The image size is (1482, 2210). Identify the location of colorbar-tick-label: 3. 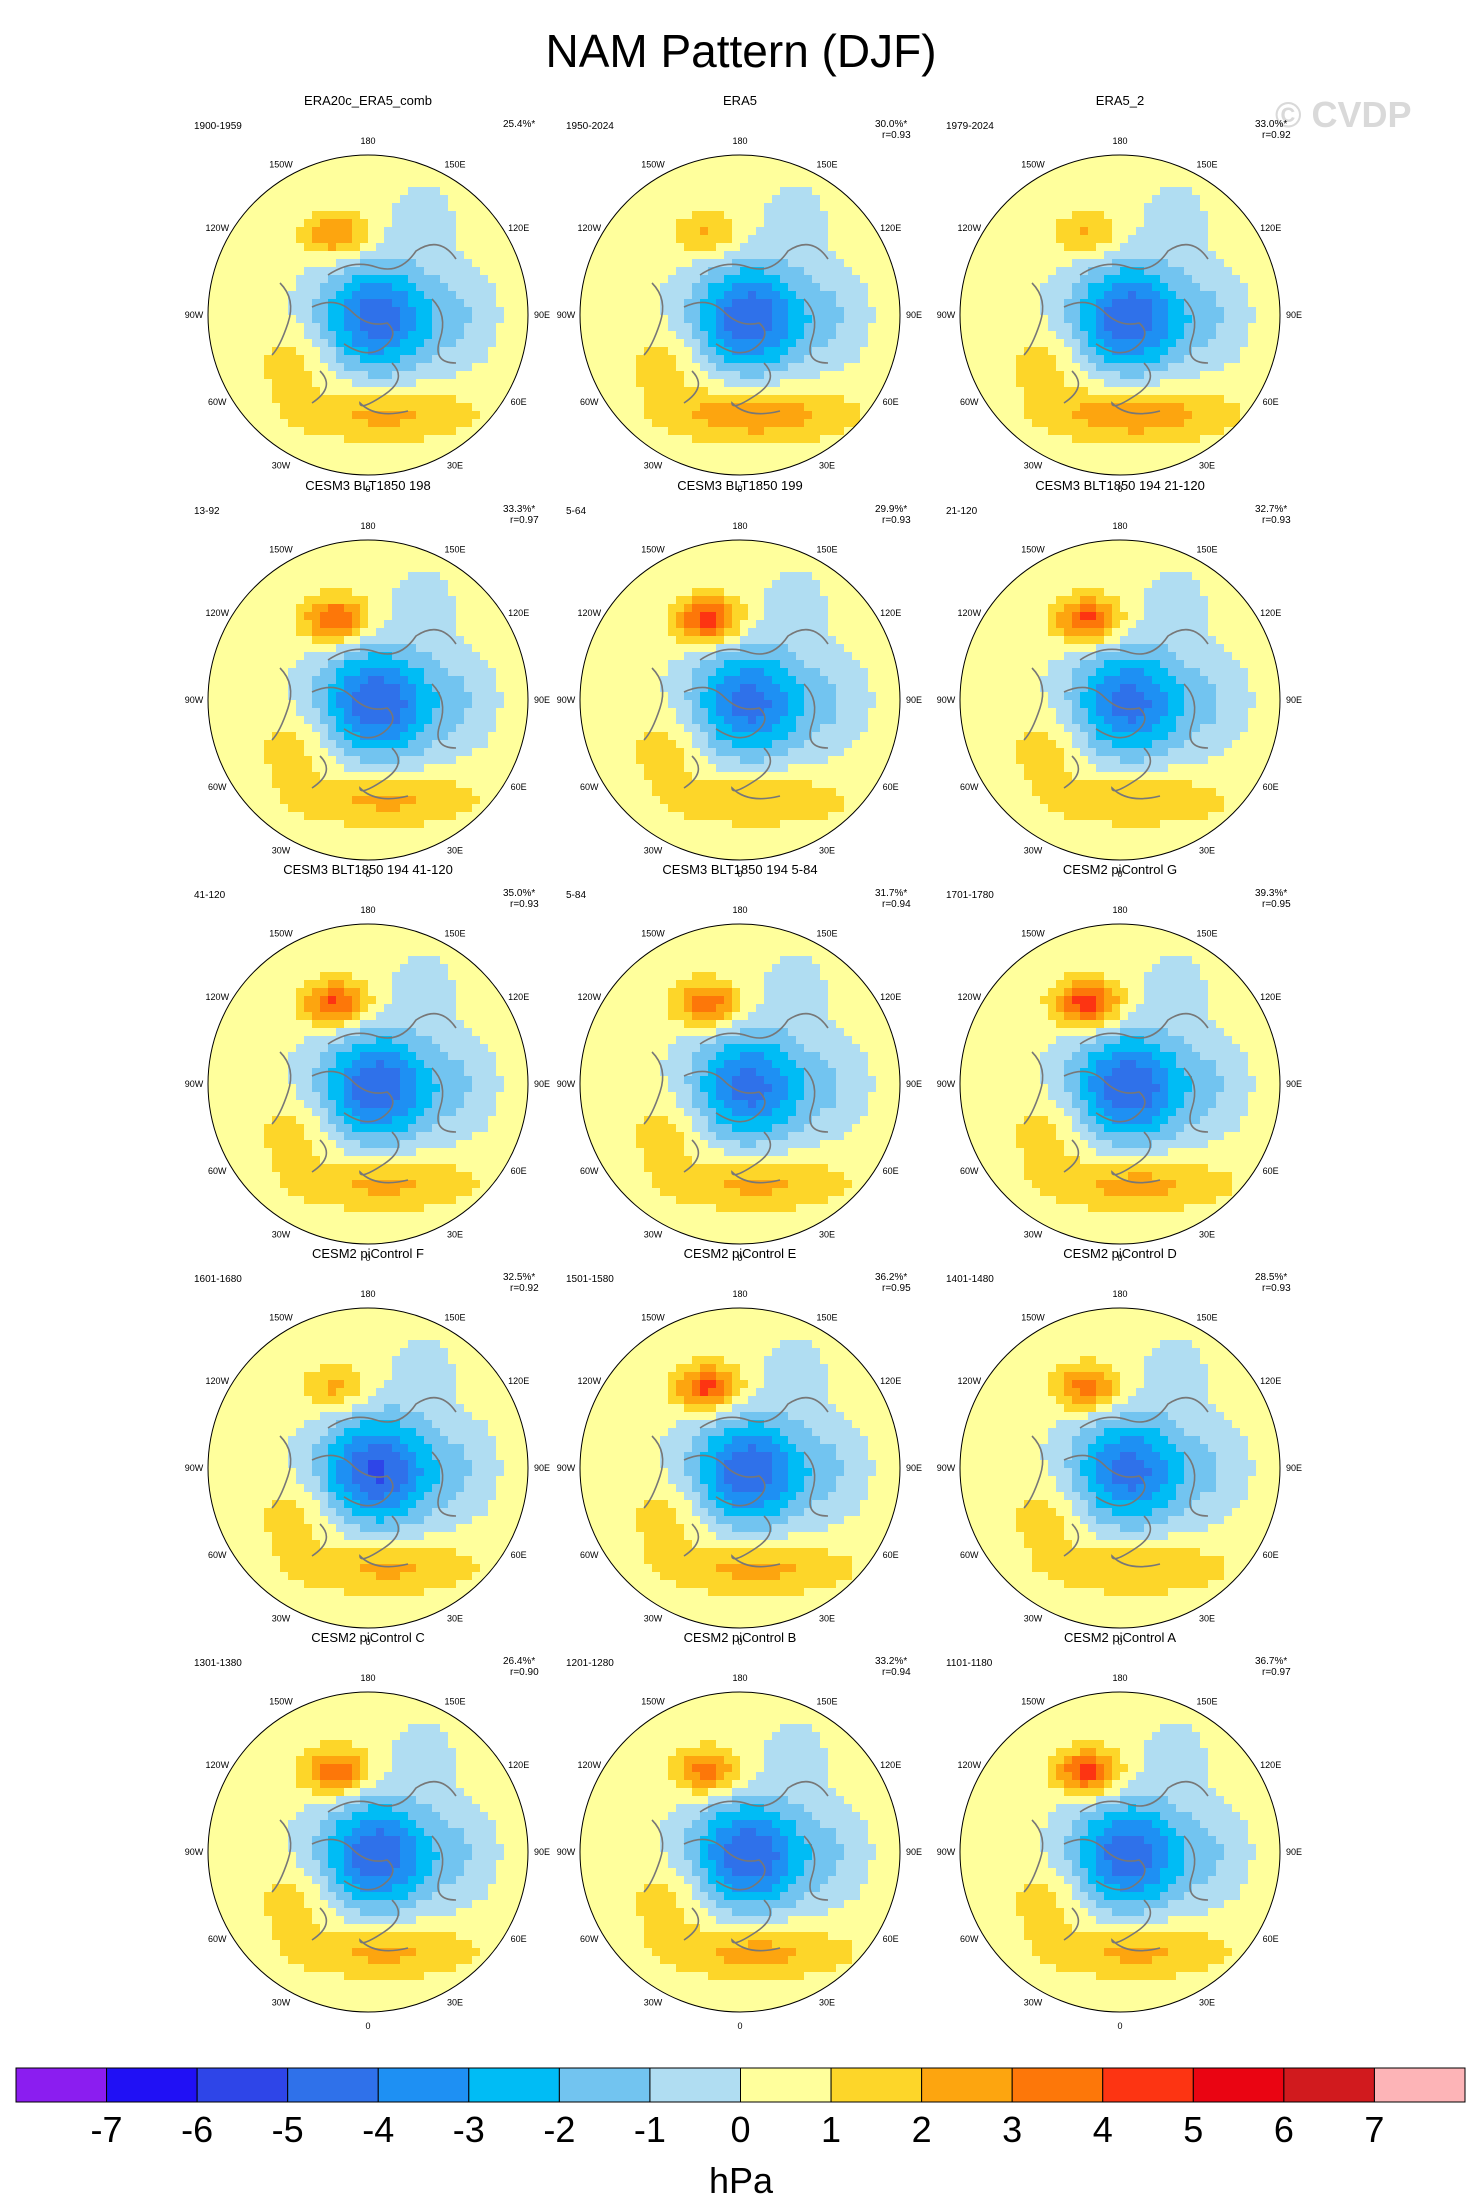
(1012, 2129).